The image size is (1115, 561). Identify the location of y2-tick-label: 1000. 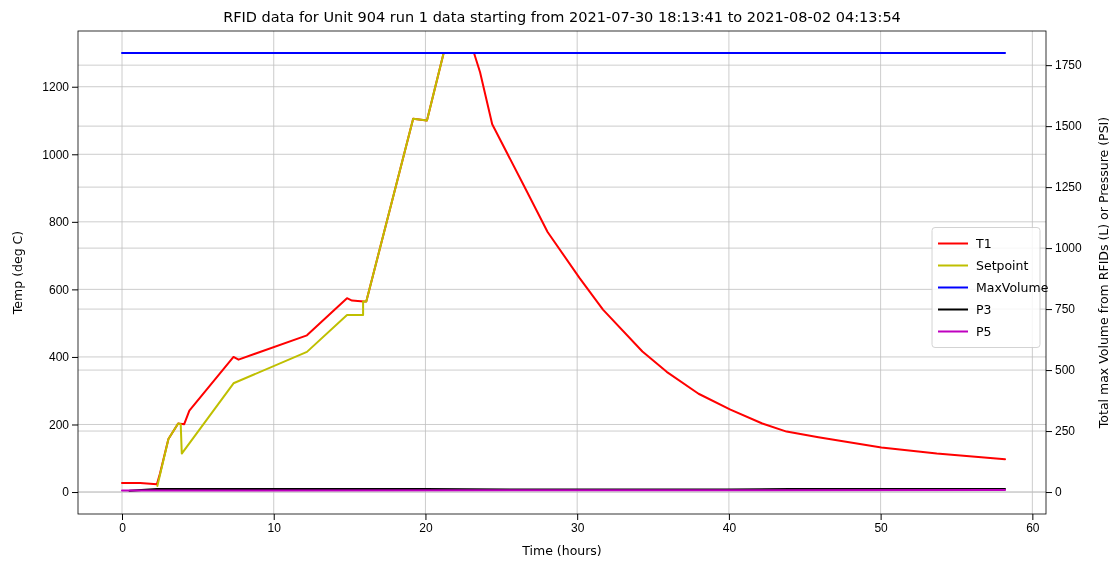
(1069, 248).